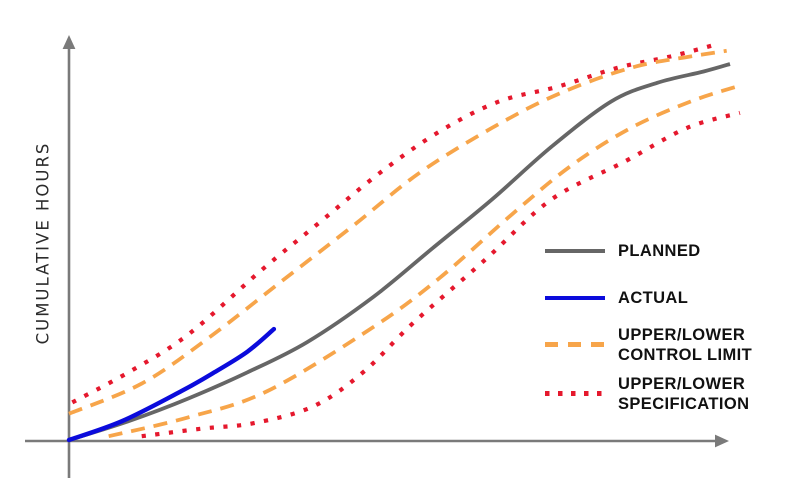  What do you see at coordinates (575, 344) in the screenshot?
I see `legend-swatch-control` at bounding box center [575, 344].